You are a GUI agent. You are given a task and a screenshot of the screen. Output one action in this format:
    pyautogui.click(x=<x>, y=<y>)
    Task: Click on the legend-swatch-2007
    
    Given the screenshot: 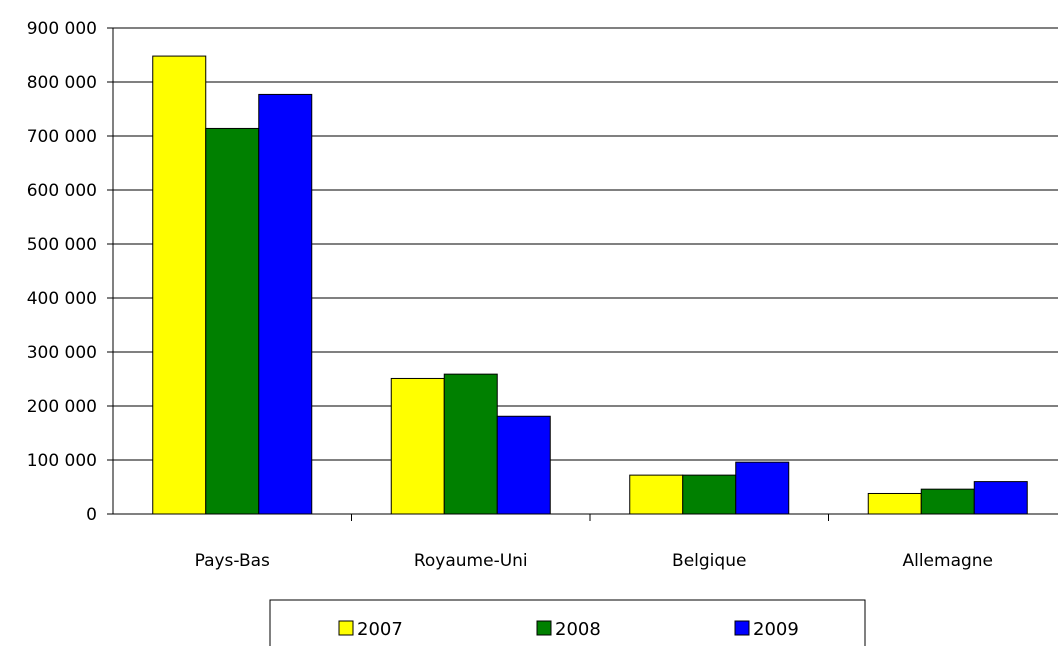 What is the action you would take?
    pyautogui.click(x=346, y=628)
    